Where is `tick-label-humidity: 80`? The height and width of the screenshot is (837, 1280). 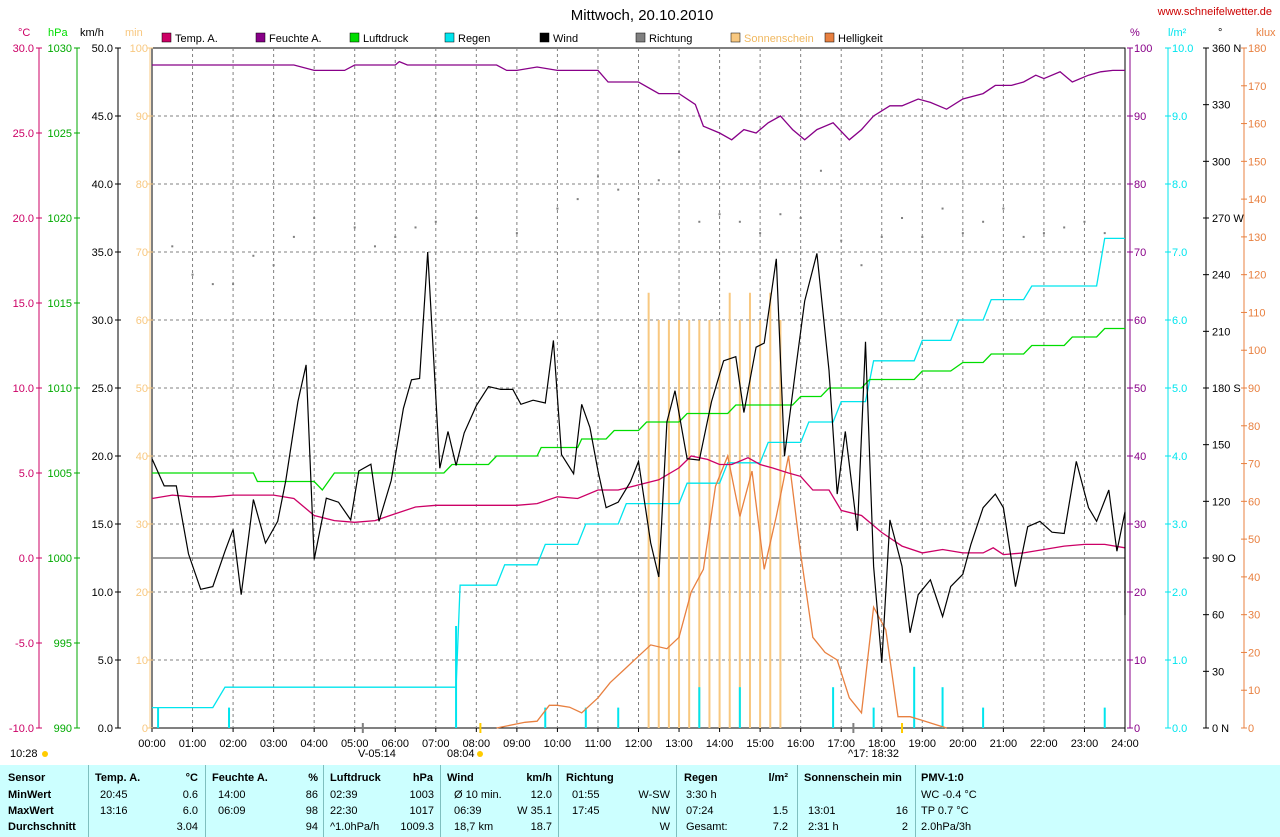
tick-label-humidity: 80 is located at coordinates (1140, 185).